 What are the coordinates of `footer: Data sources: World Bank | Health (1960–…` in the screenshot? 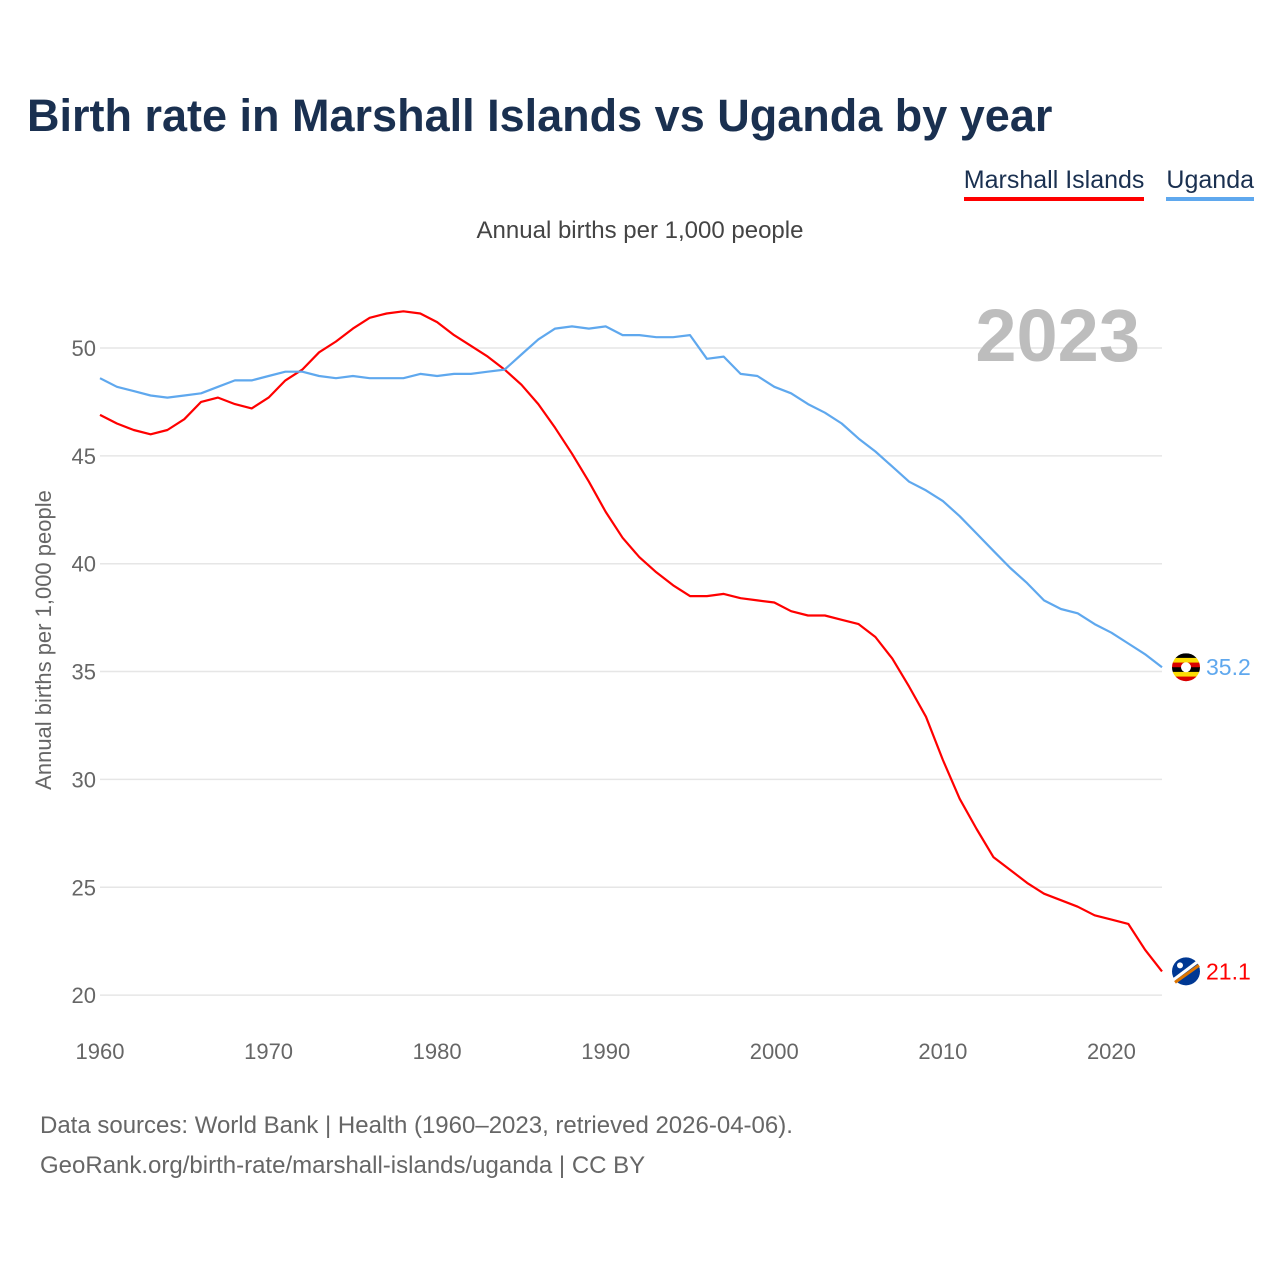 It's located at (416, 1146).